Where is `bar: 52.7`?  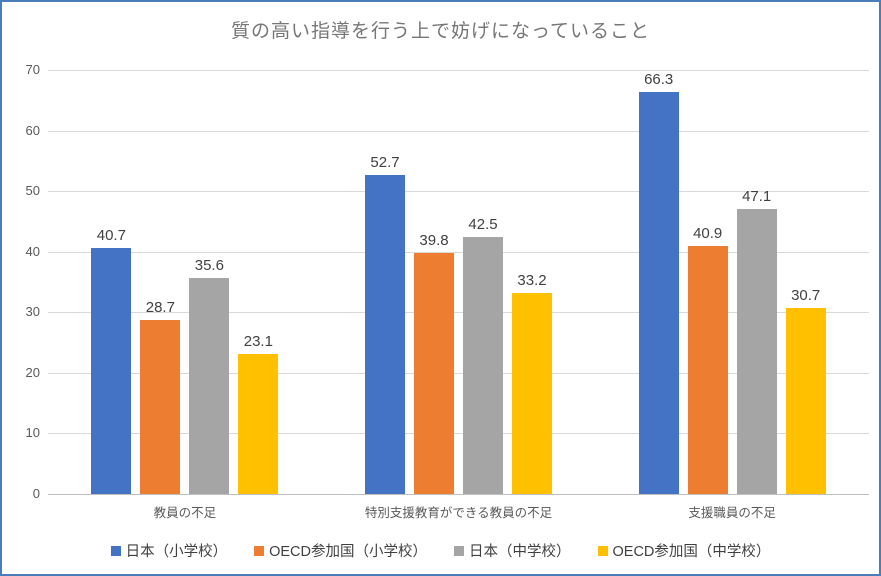
bar: 52.7 is located at coordinates (385, 324).